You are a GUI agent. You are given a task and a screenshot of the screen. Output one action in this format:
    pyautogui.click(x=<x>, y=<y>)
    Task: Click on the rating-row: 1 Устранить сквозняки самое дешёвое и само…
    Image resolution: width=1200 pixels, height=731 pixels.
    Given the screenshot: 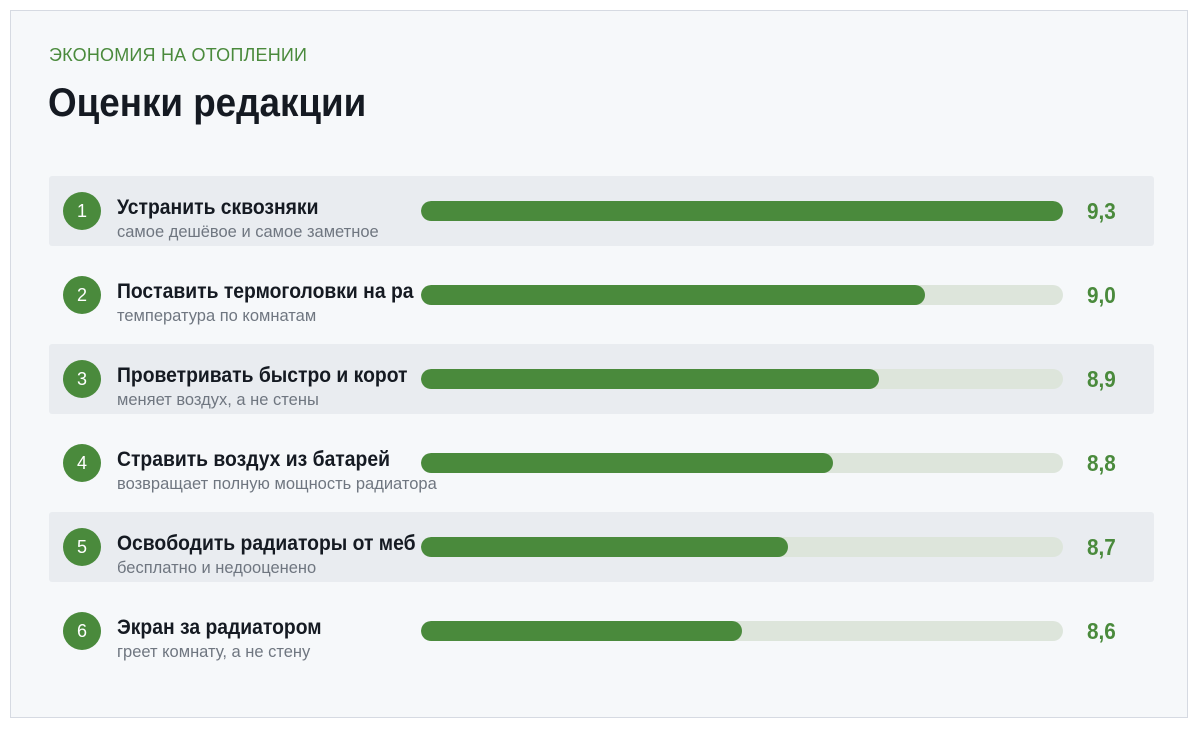 What is the action you would take?
    pyautogui.click(x=601, y=211)
    